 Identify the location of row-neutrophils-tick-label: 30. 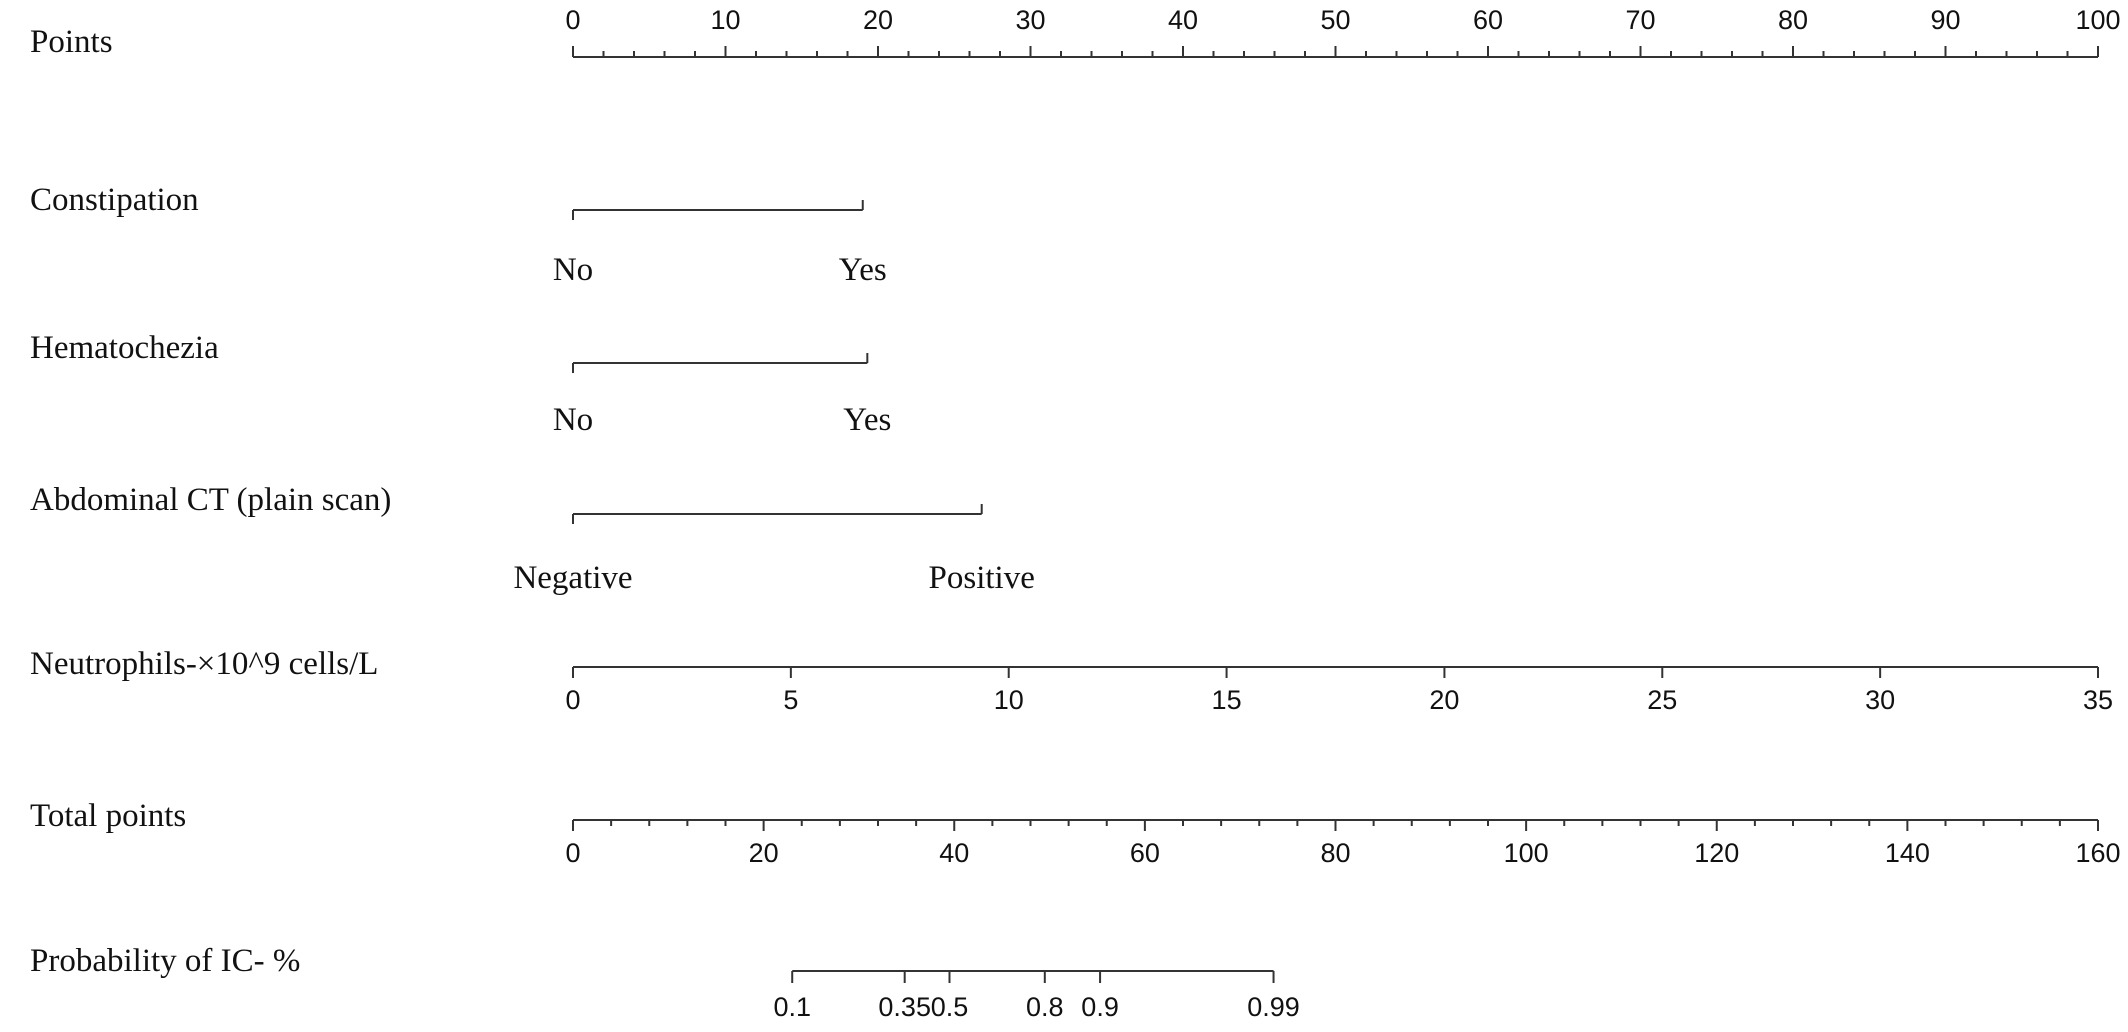
(1880, 700).